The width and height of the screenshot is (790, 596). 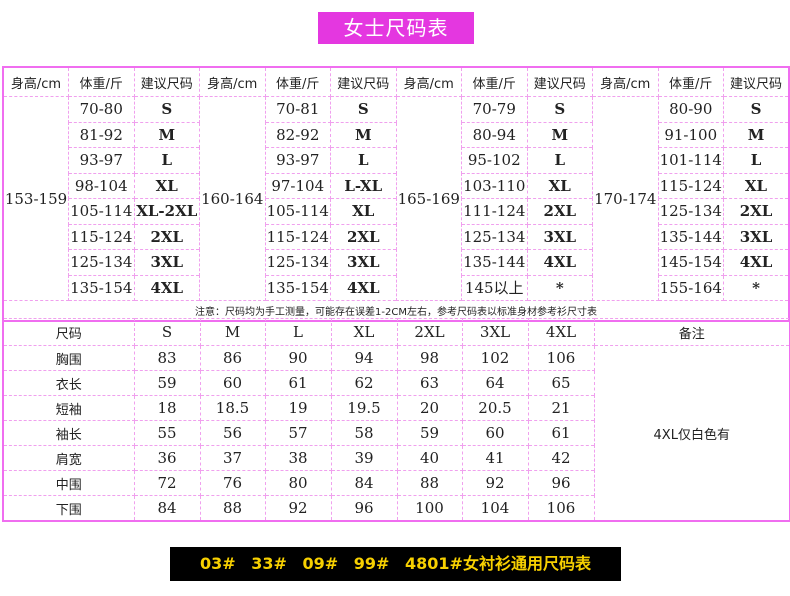 What do you see at coordinates (298, 483) in the screenshot?
I see `measure-value: 80` at bounding box center [298, 483].